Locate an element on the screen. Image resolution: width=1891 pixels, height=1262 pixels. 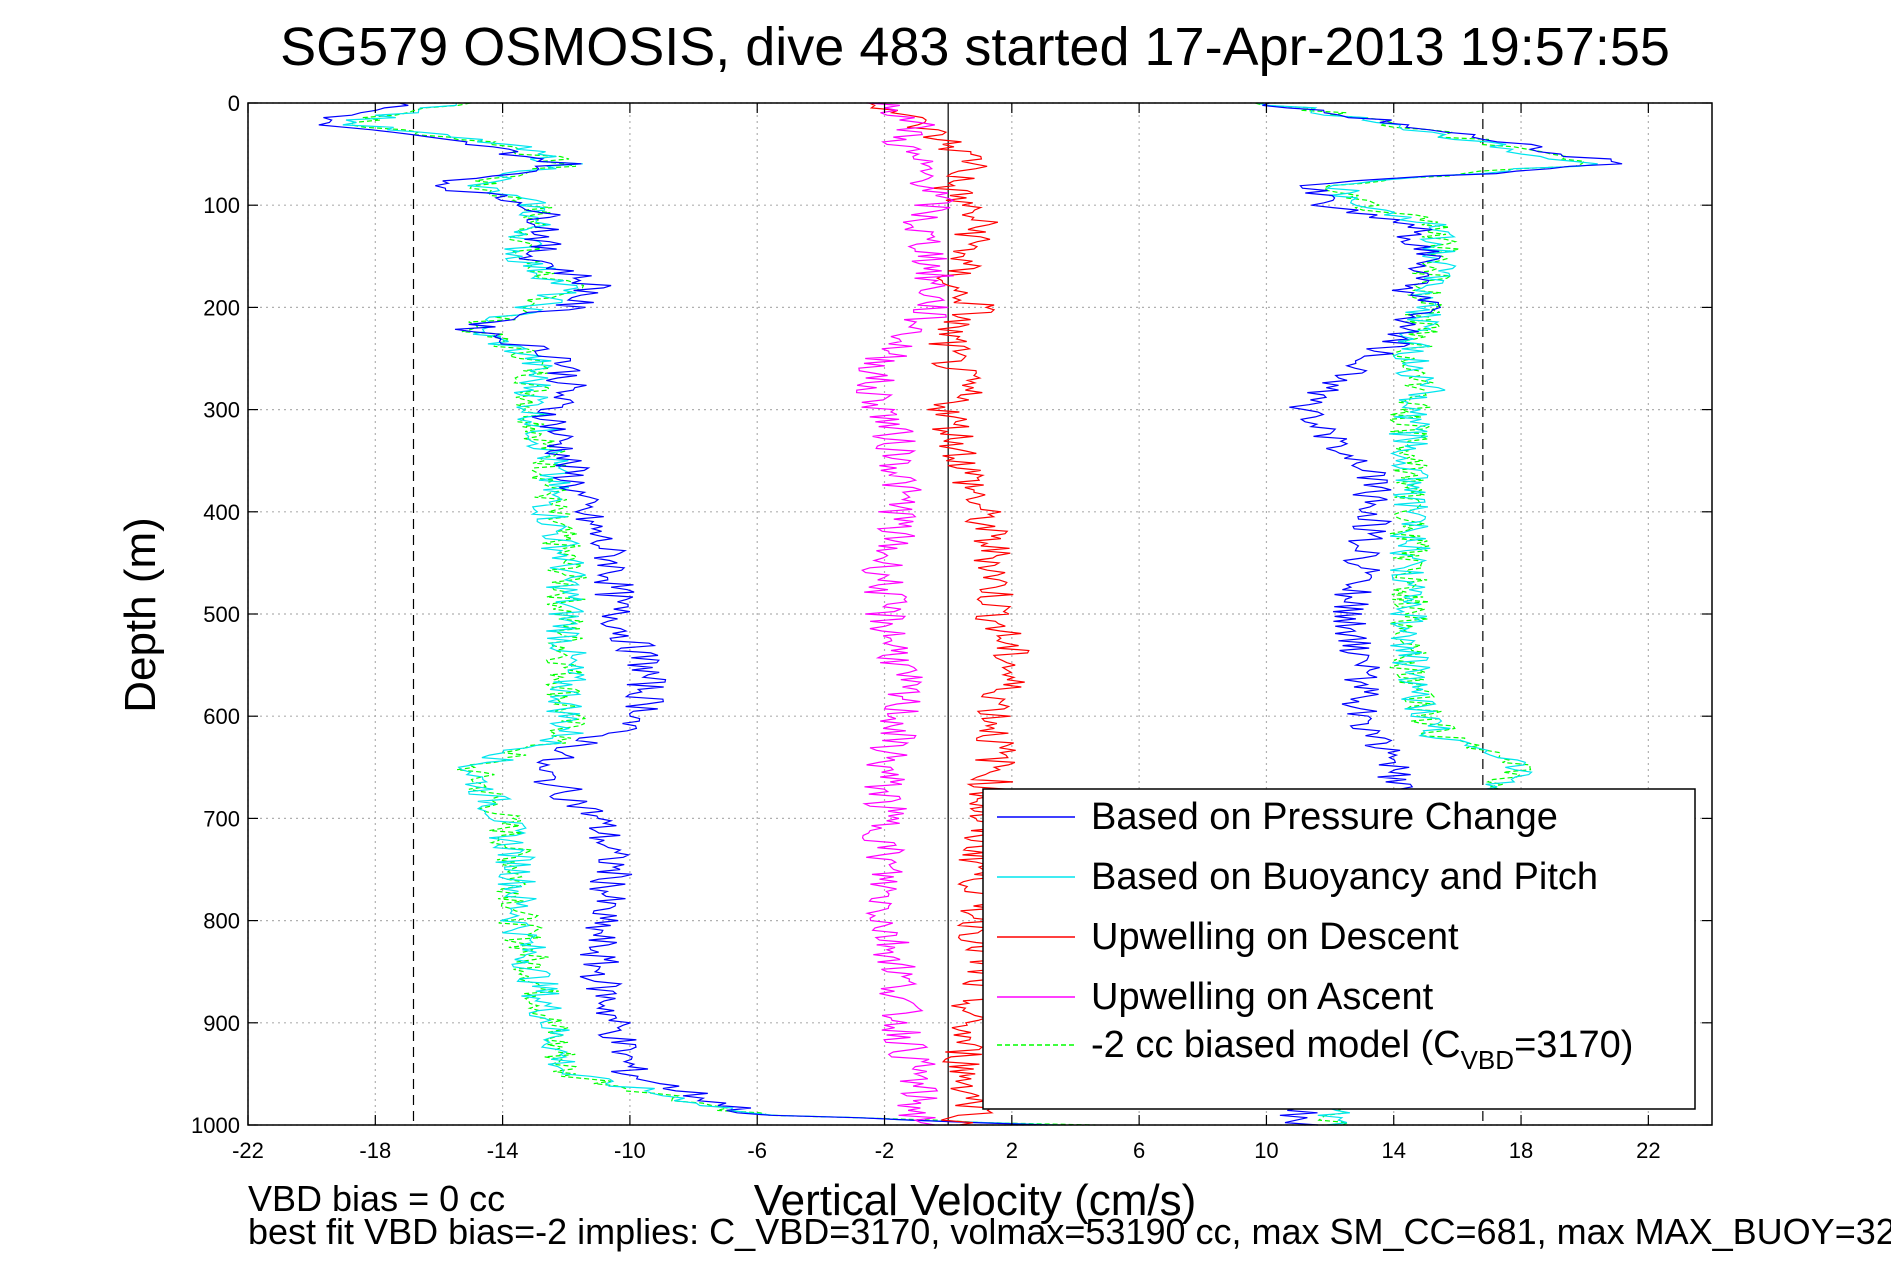
x-tick-label: -14 is located at coordinates (503, 1150).